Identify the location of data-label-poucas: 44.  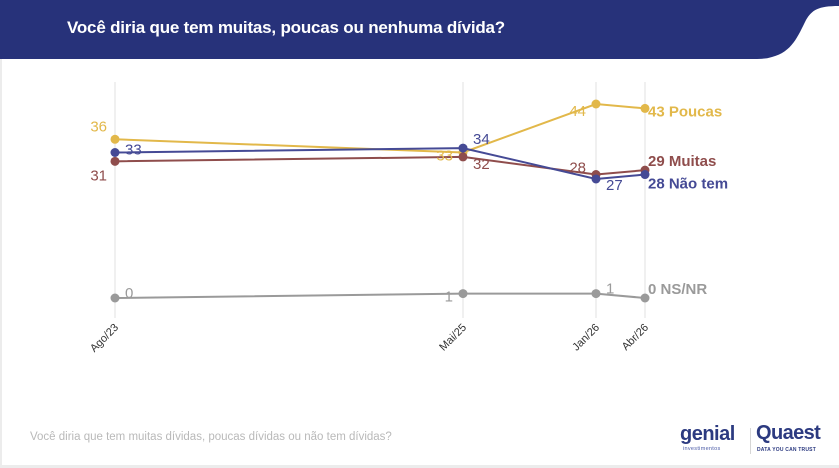
(577, 111).